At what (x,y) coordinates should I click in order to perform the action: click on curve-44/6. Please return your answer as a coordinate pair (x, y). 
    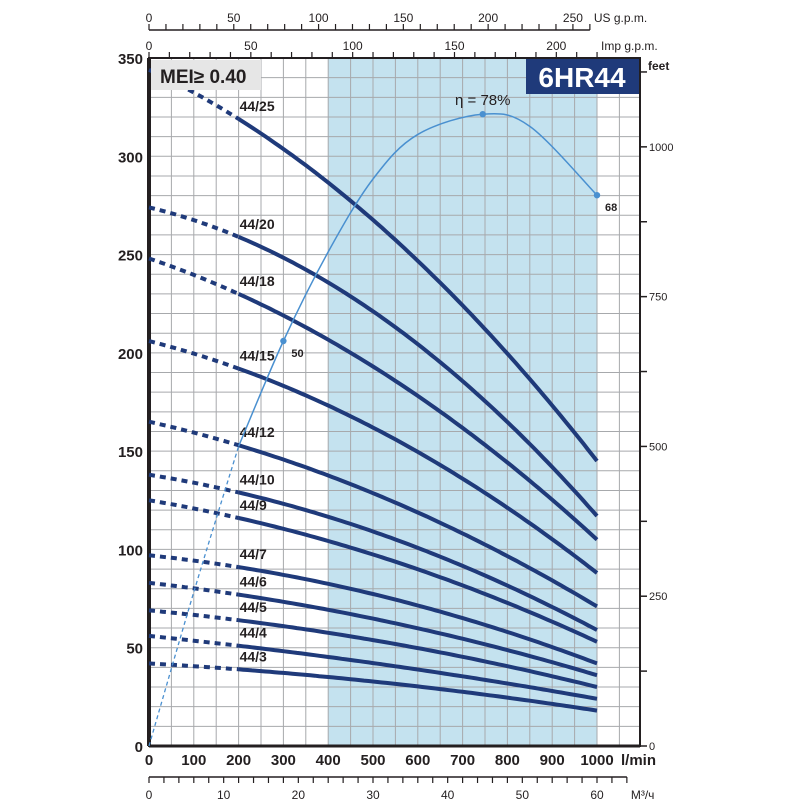
    Looking at the image, I should click on (418, 635).